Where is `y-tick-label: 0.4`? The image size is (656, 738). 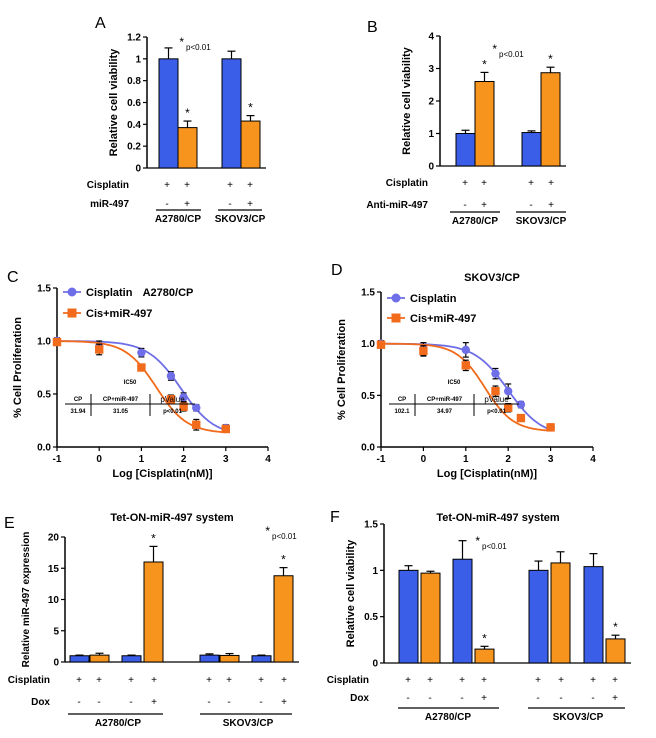
y-tick-label: 0.4 is located at coordinates (134, 125).